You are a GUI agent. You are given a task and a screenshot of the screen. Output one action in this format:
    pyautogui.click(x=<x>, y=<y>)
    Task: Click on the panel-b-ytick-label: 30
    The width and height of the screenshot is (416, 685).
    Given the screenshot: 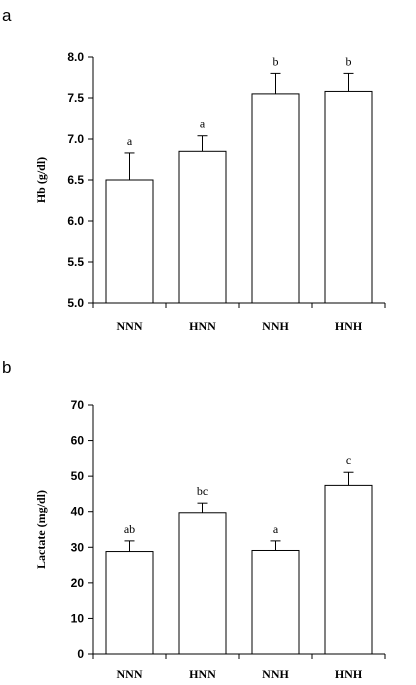 What is the action you would take?
    pyautogui.click(x=78, y=547)
    